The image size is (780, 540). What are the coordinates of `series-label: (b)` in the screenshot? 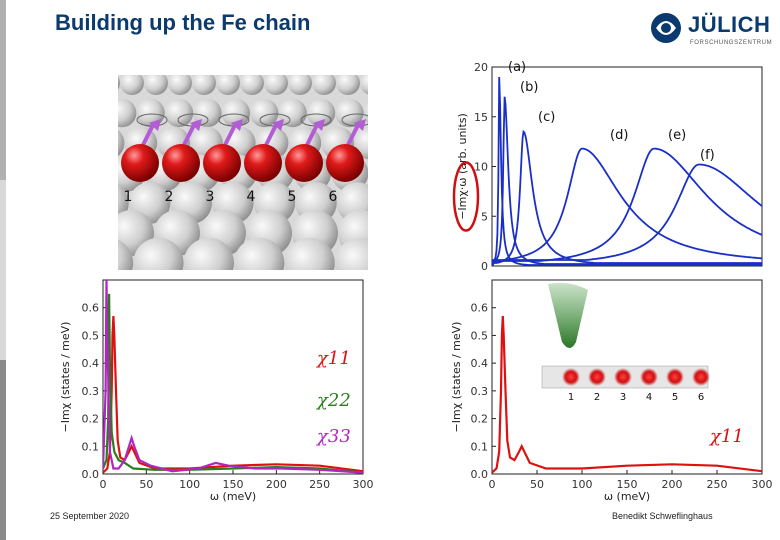 It's located at (529, 87).